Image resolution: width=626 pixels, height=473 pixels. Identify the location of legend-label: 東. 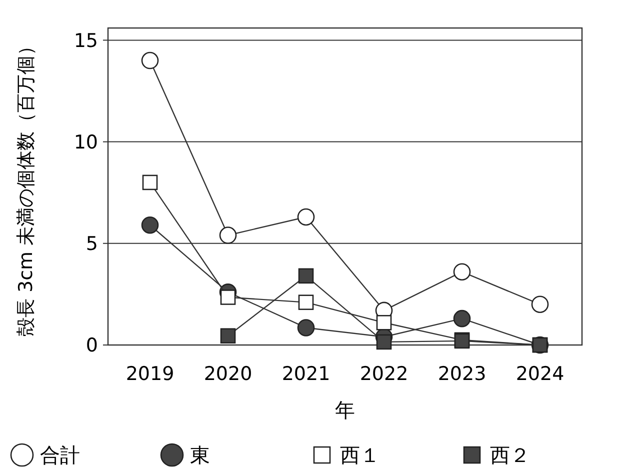
(200, 455).